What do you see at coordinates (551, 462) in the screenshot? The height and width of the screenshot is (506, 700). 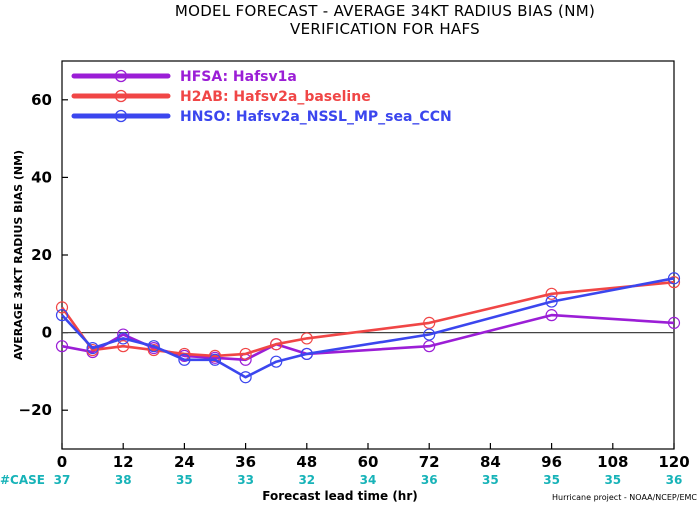 I see `x-tick-label: 96` at bounding box center [551, 462].